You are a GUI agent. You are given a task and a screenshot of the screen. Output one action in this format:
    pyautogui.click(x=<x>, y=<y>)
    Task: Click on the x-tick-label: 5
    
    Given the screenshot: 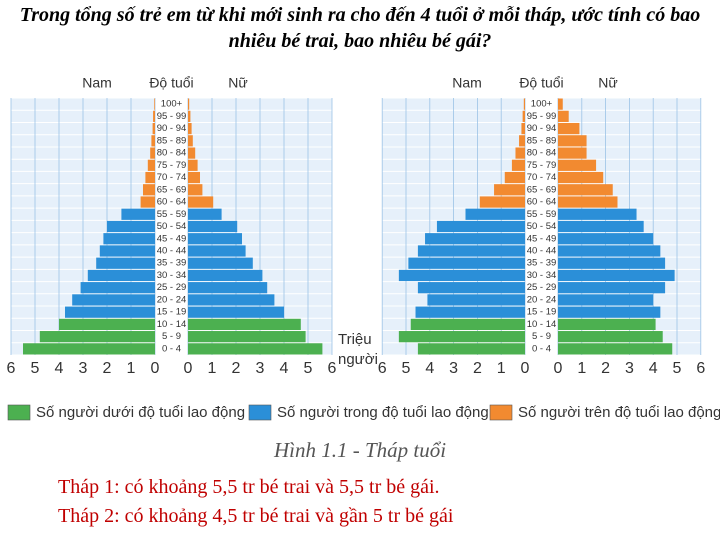 What is the action you would take?
    pyautogui.click(x=35, y=368)
    